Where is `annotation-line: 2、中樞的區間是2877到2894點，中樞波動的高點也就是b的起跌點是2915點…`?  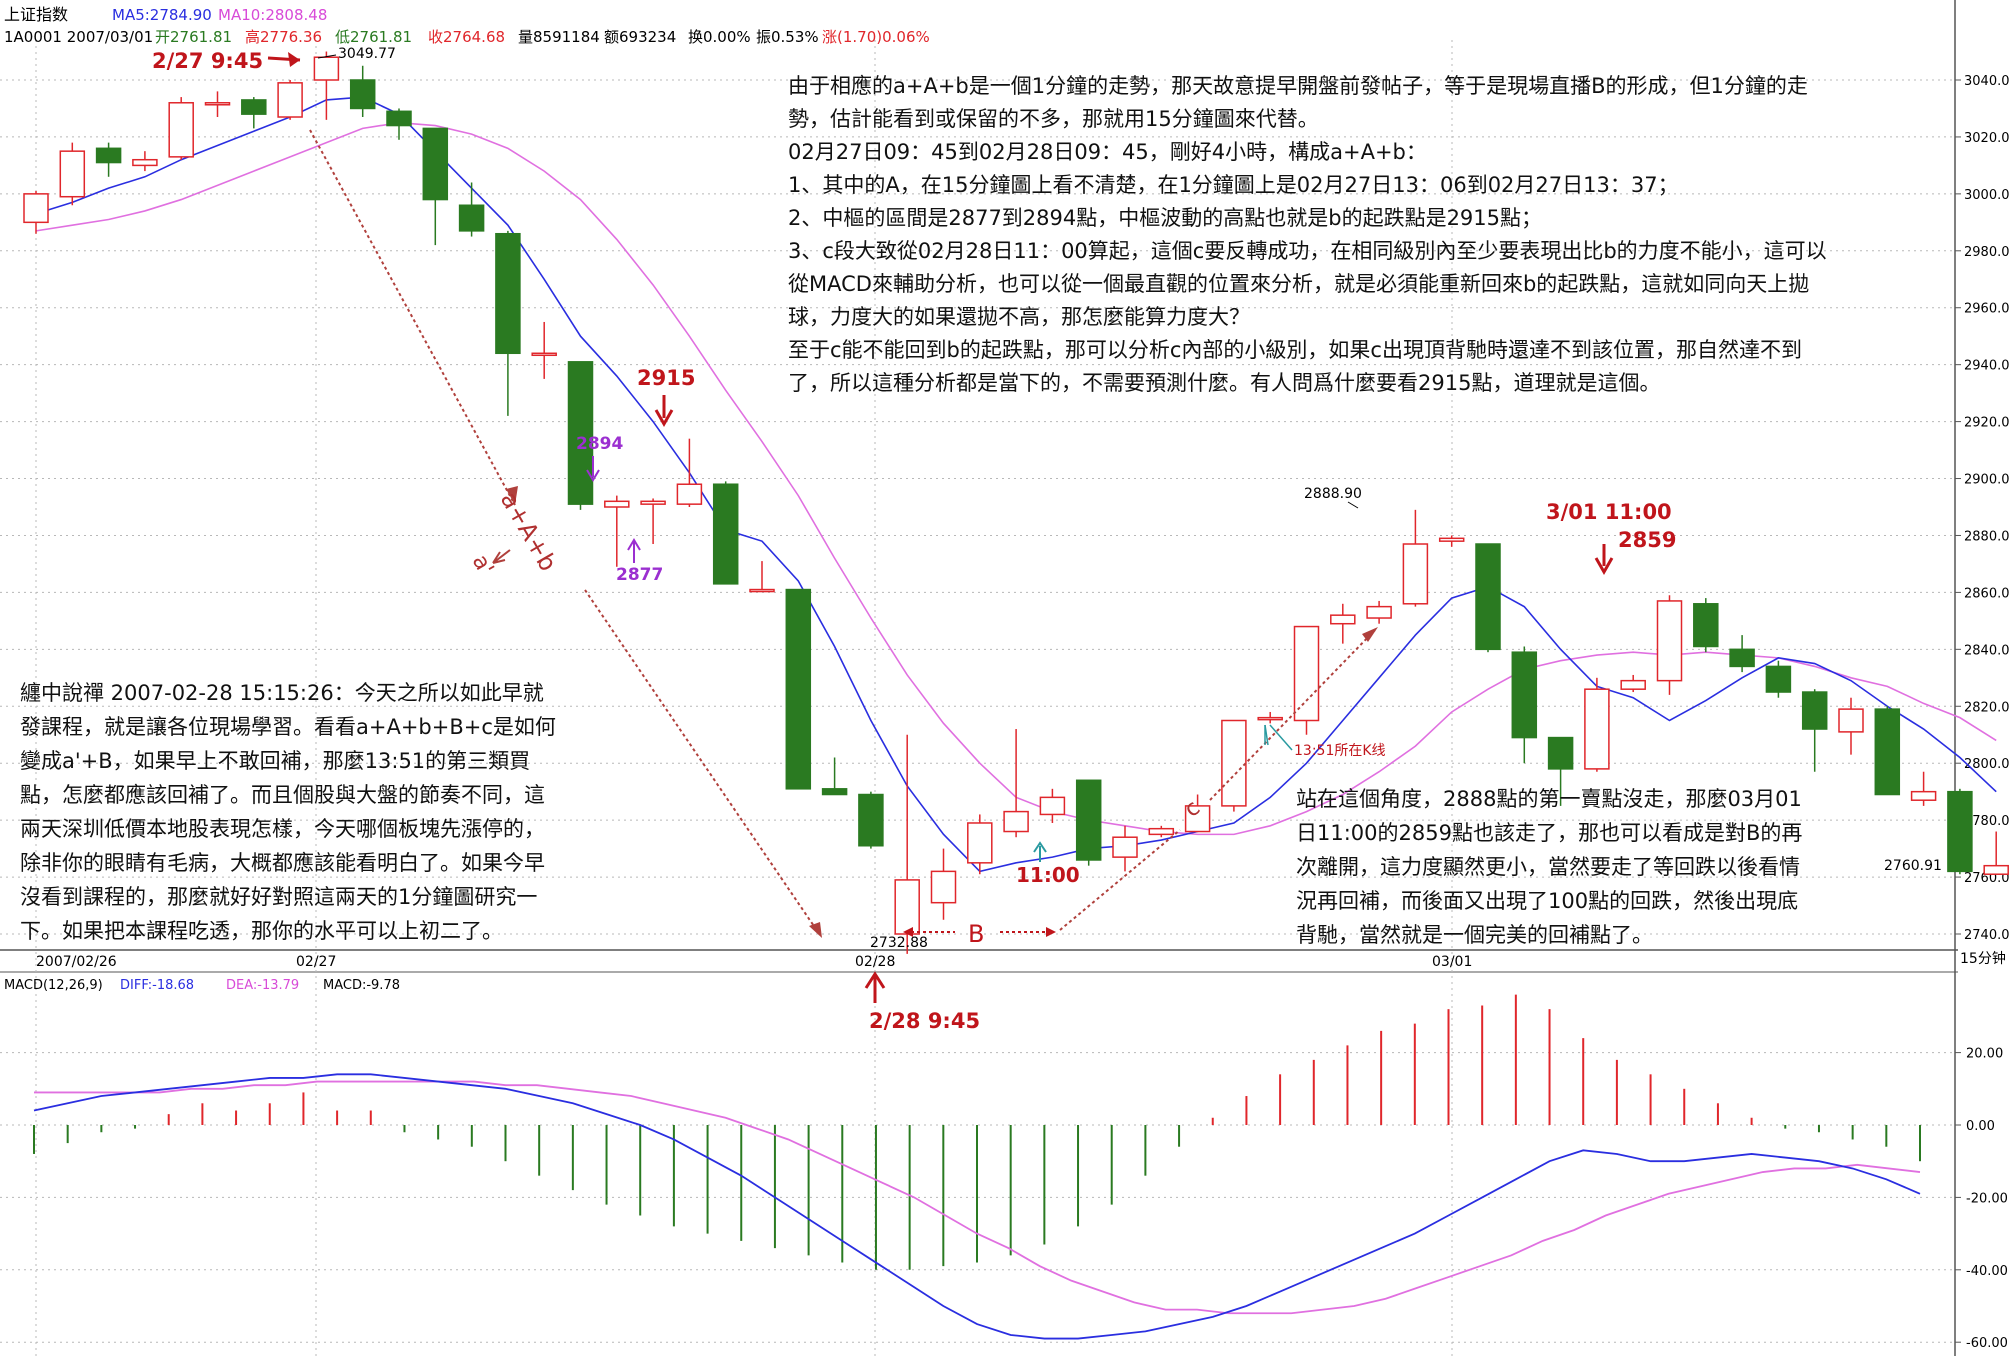 annotation-line: 2、中樞的區間是2877到2894點，中樞波動的高點也就是b的起跌點是2915點… is located at coordinates (1165, 218).